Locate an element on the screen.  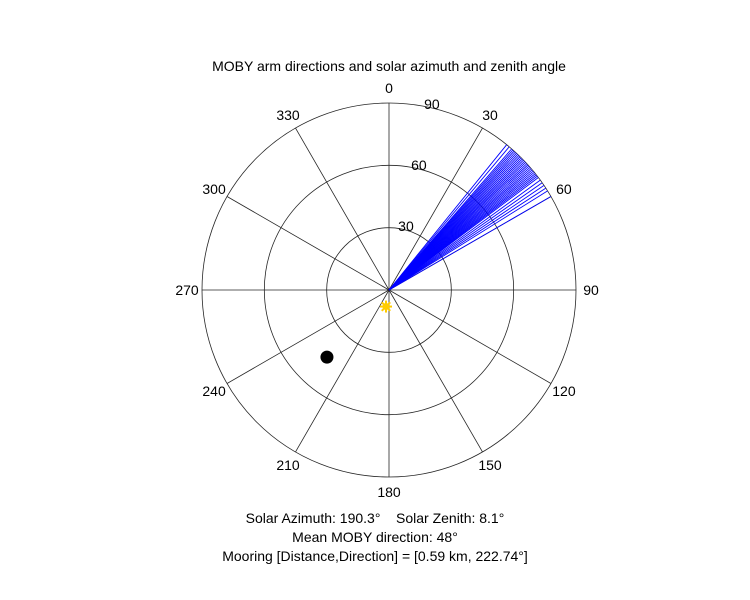
sun-core is located at coordinates (386, 307).